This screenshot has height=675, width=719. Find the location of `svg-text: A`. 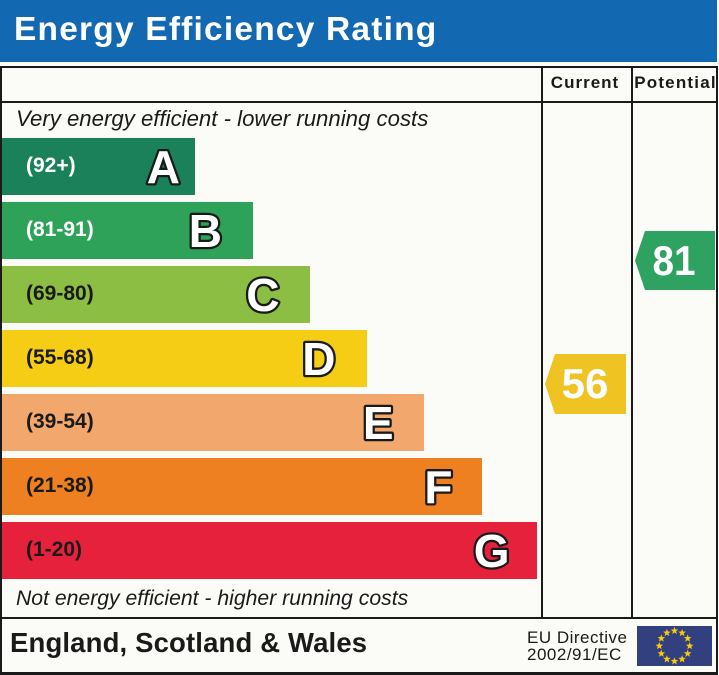

svg-text: A is located at coordinates (163, 167).